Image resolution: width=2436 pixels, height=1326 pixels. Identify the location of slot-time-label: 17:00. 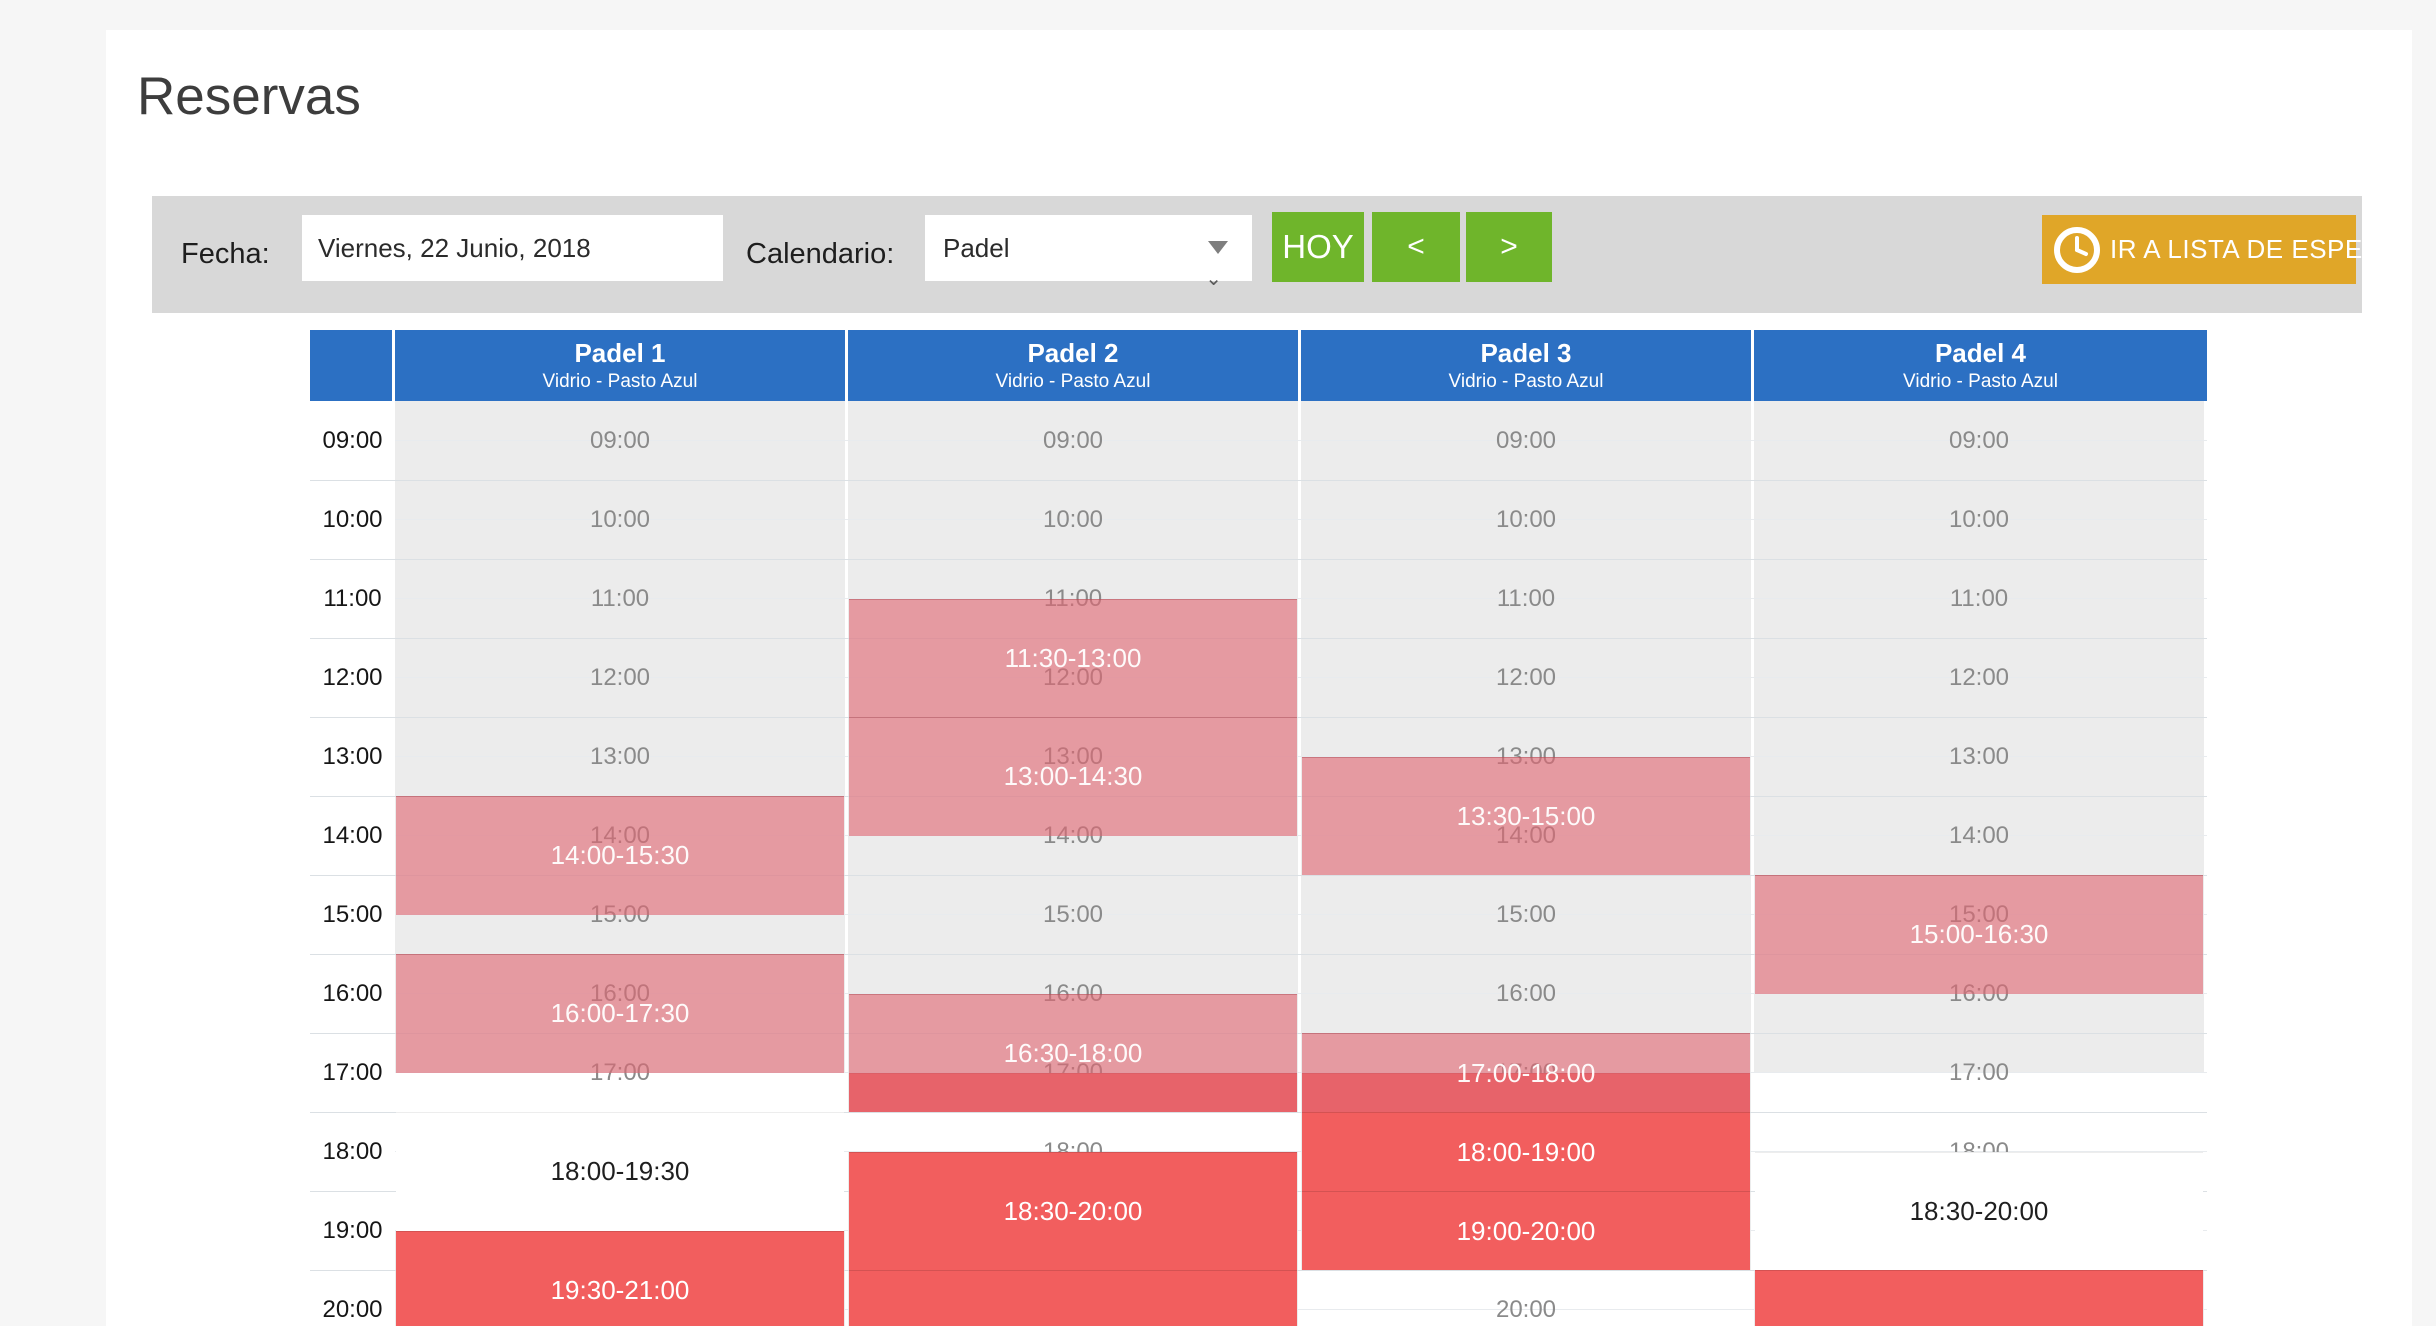
(1979, 1072).